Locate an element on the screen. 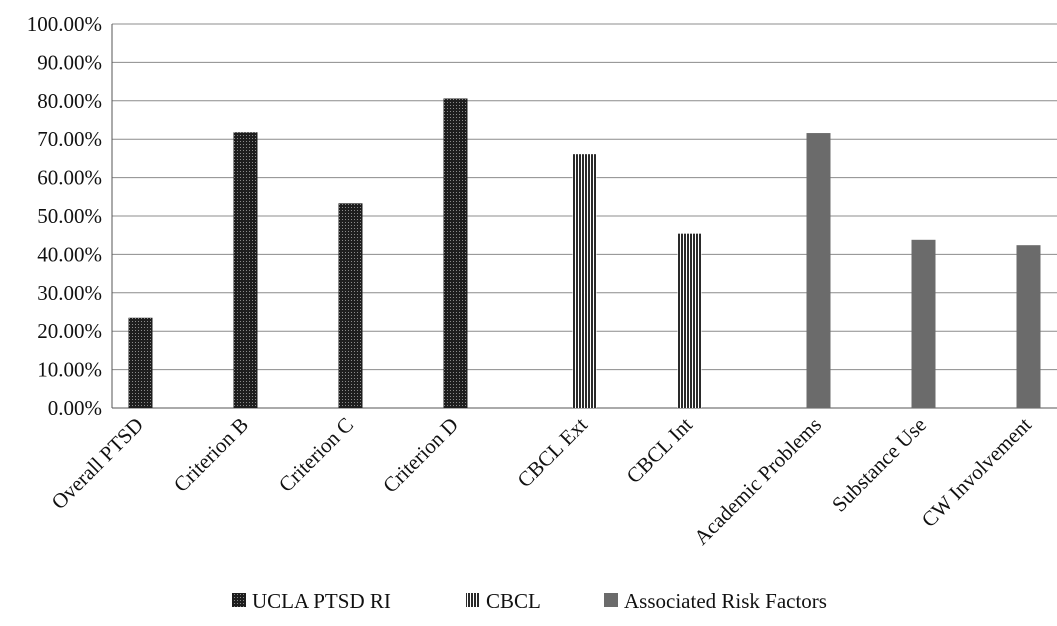 Image resolution: width=1057 pixels, height=626 pixels. bar-overall-ptsd is located at coordinates (140, 362).